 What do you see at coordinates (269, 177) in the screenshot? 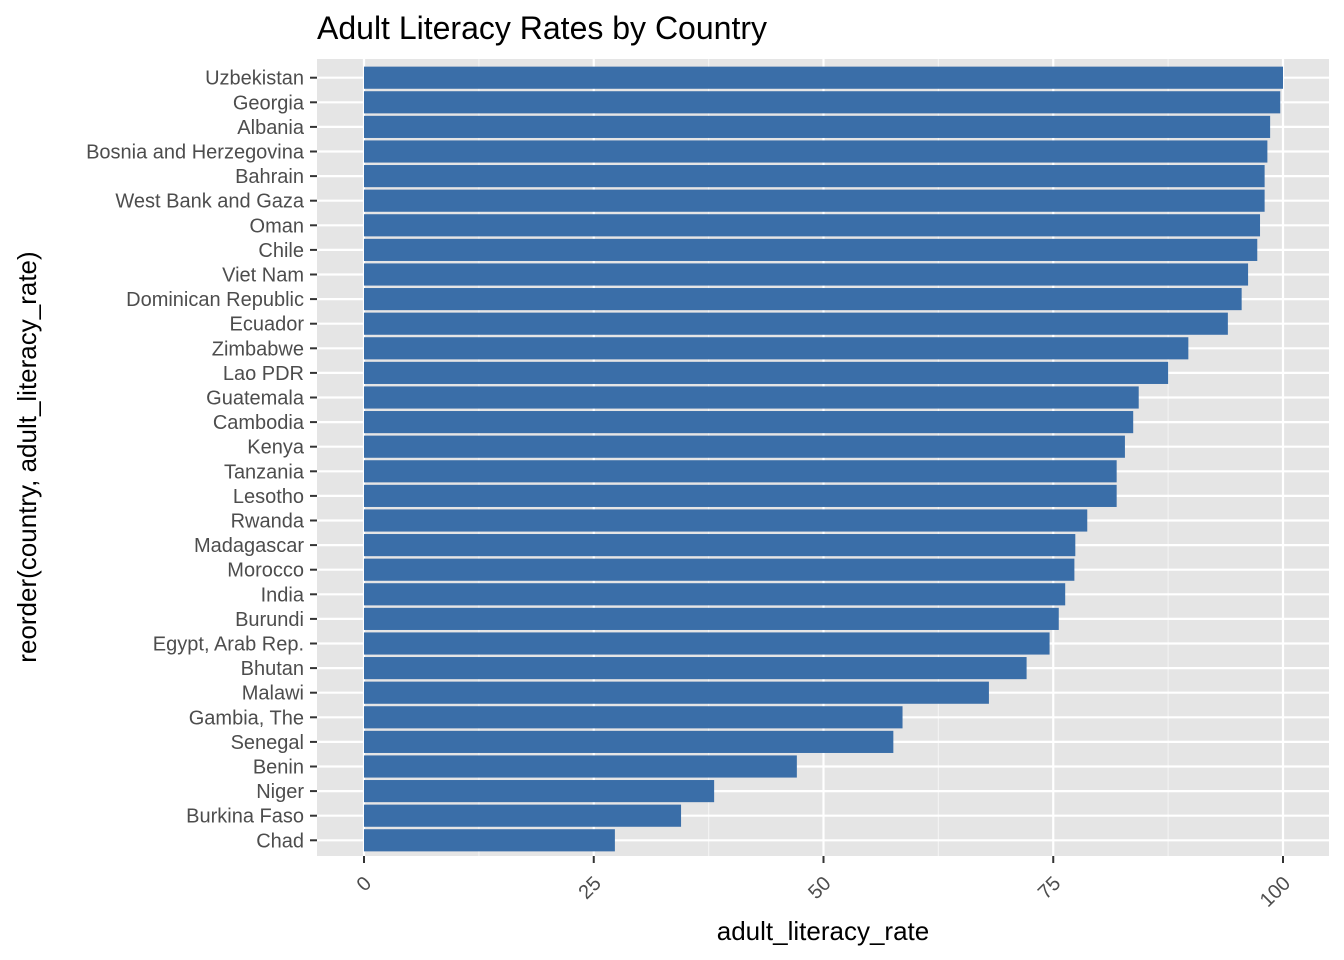
I see `y-tick-label: Bahrain` at bounding box center [269, 177].